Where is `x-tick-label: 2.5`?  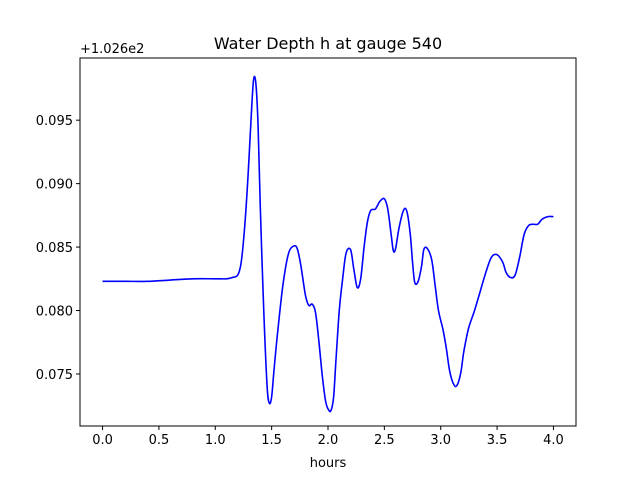
x-tick-label: 2.5 is located at coordinates (384, 440).